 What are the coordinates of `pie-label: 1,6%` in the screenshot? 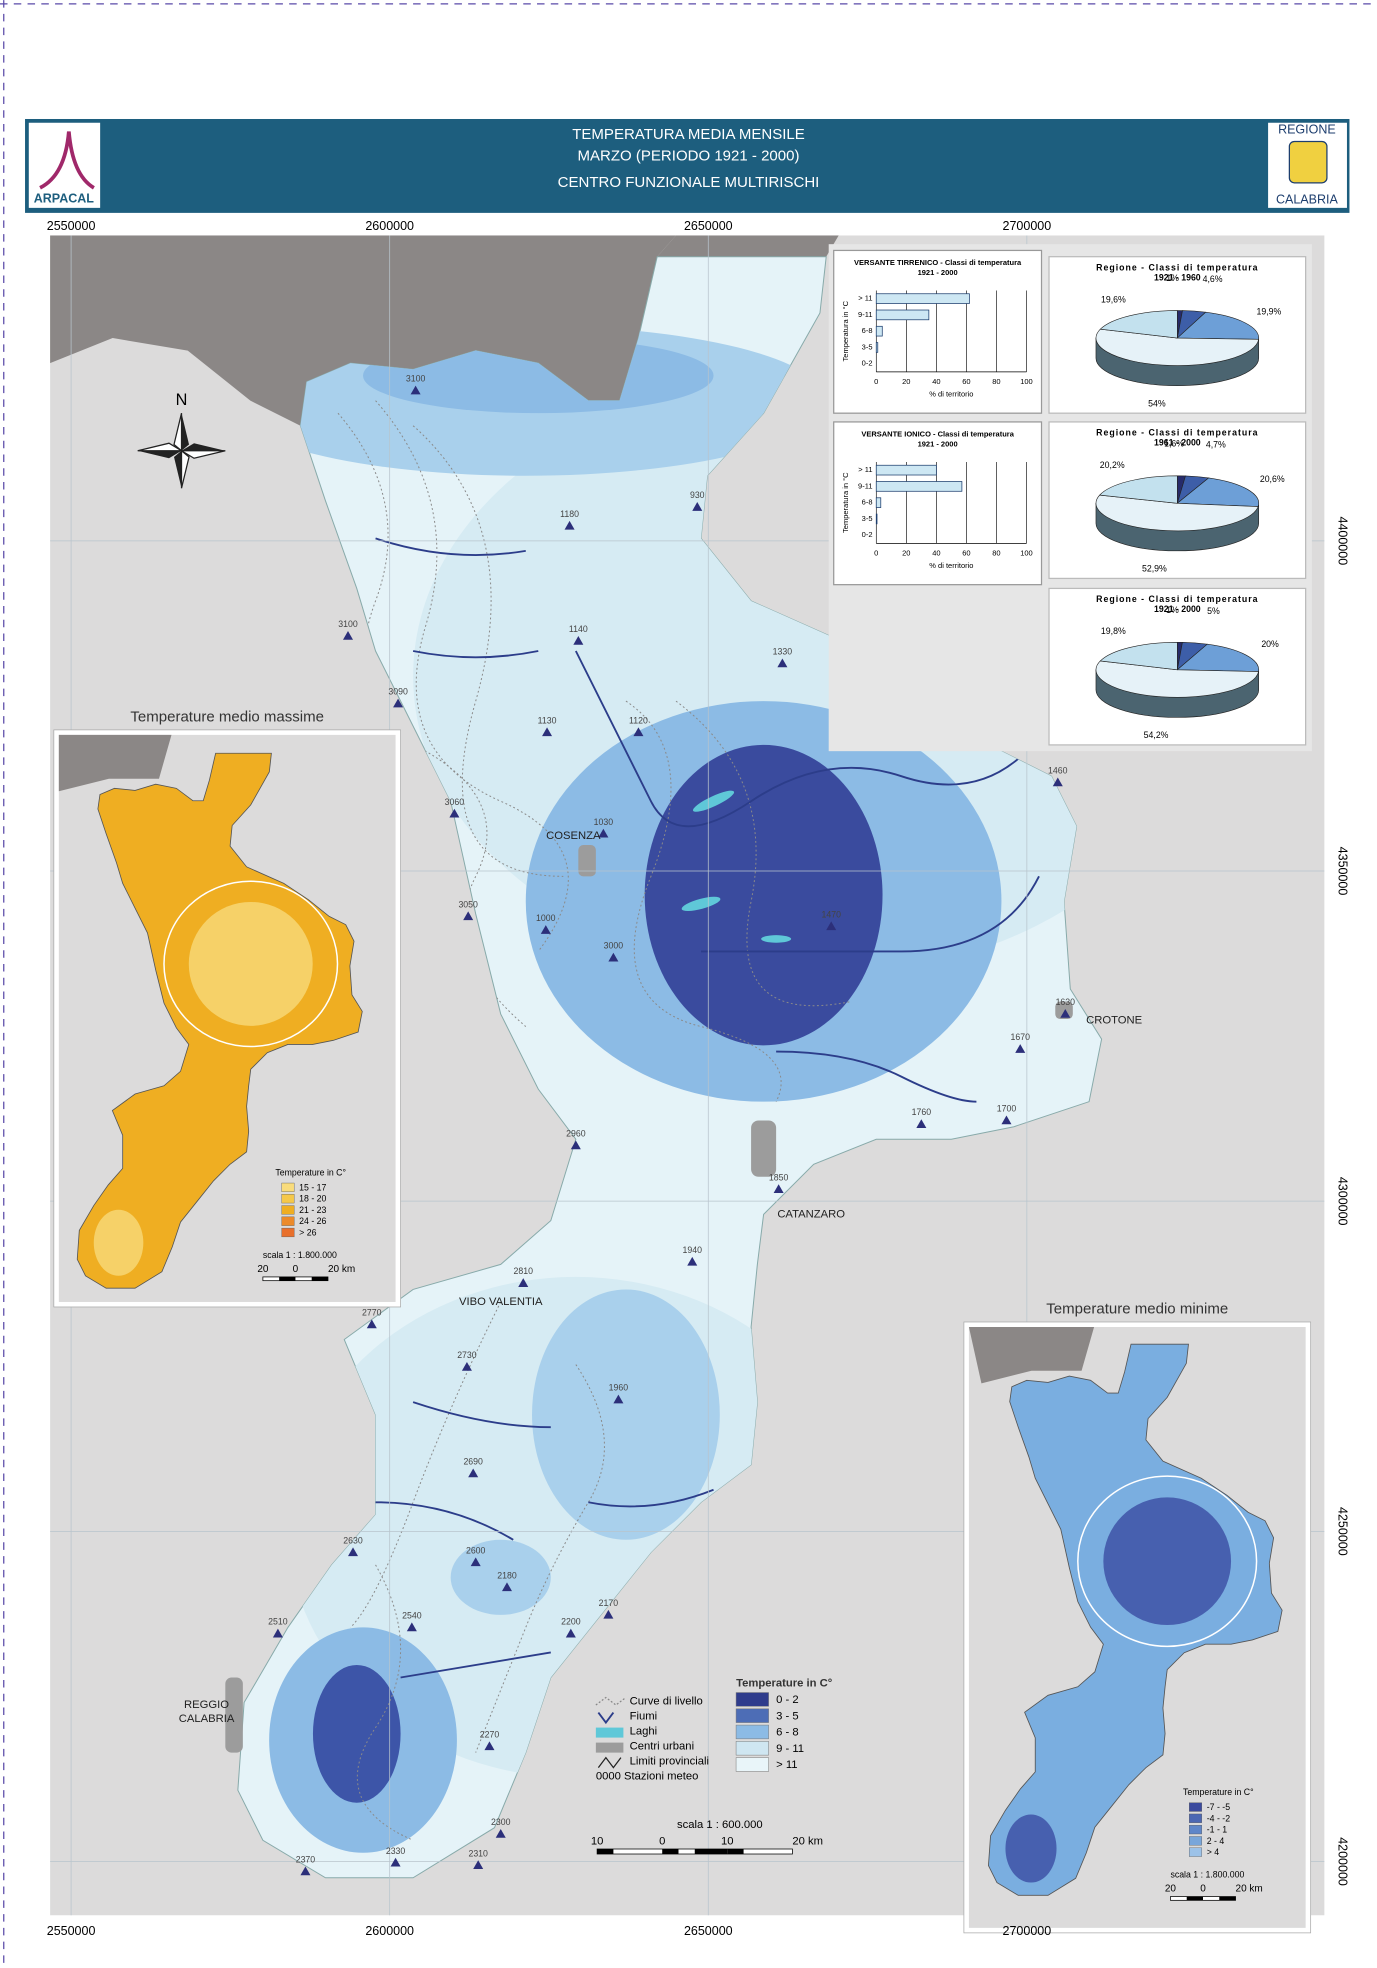 It's located at (1174, 443).